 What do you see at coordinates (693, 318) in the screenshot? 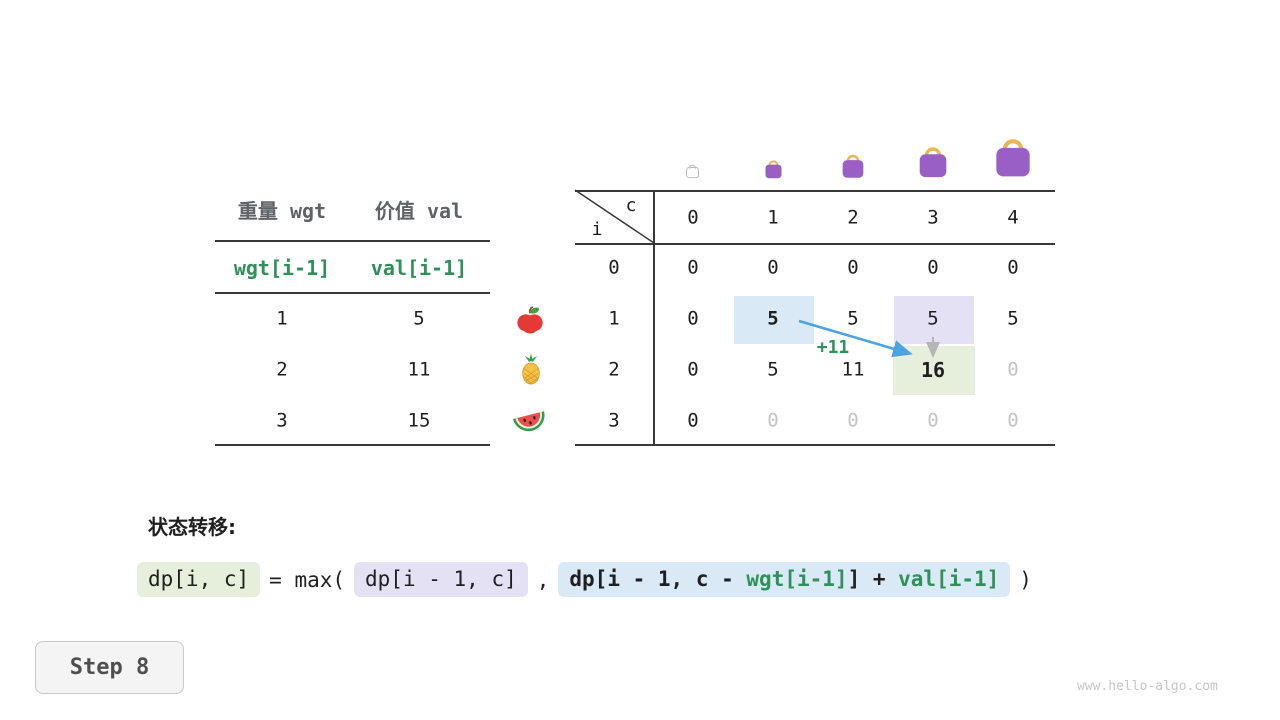
I see `dp-cell-1-0: 0` at bounding box center [693, 318].